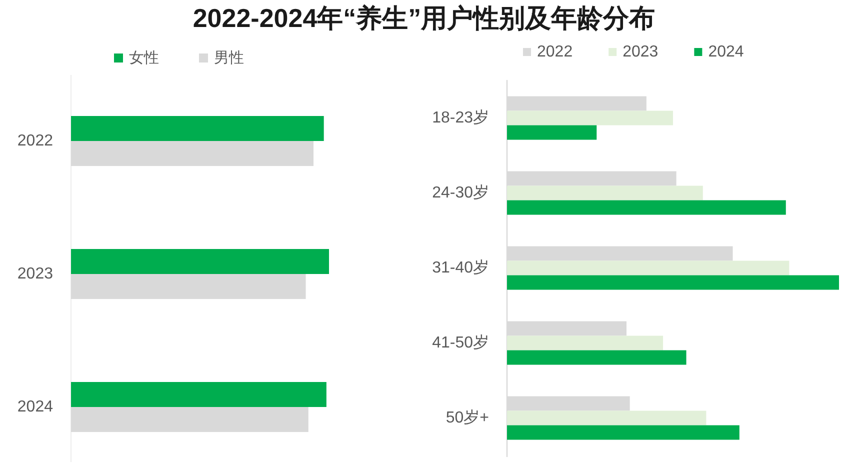 The image size is (850, 465). Describe the element at coordinates (467, 417) in the screenshot. I see `y-tick-label: 50岁+` at that location.